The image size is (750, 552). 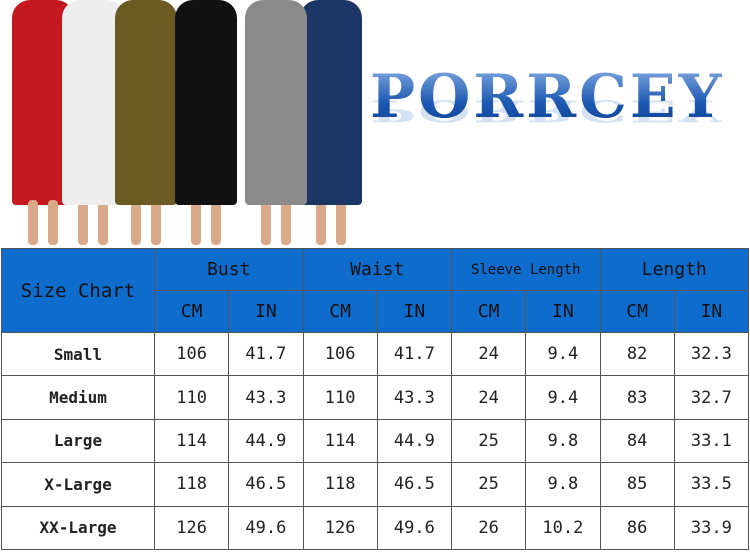 I want to click on header-sleeve-length: Sleeve Length, so click(x=526, y=269).